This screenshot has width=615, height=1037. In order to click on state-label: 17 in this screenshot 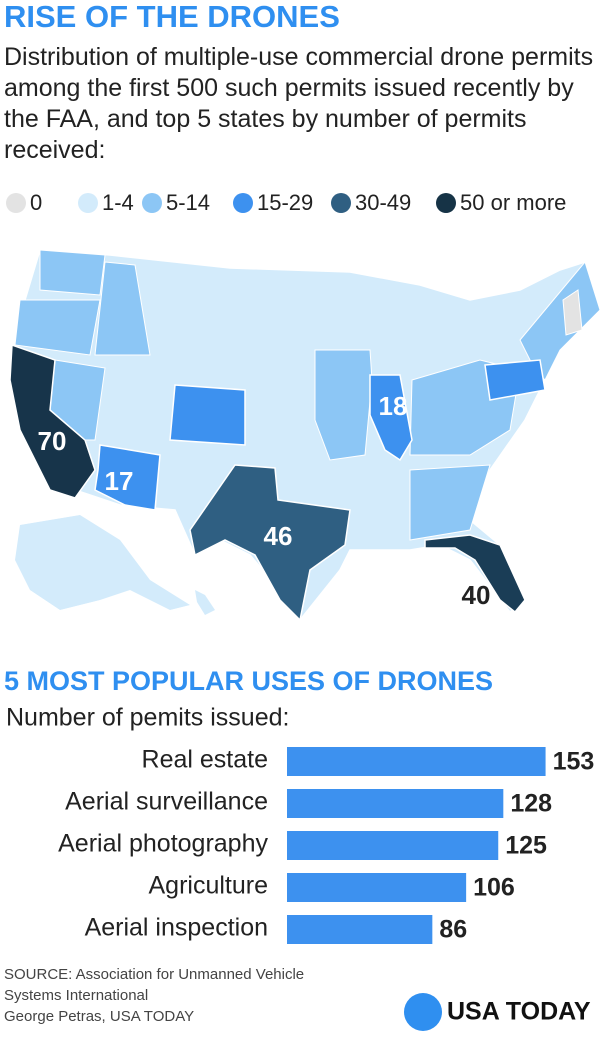, I will do `click(119, 481)`.